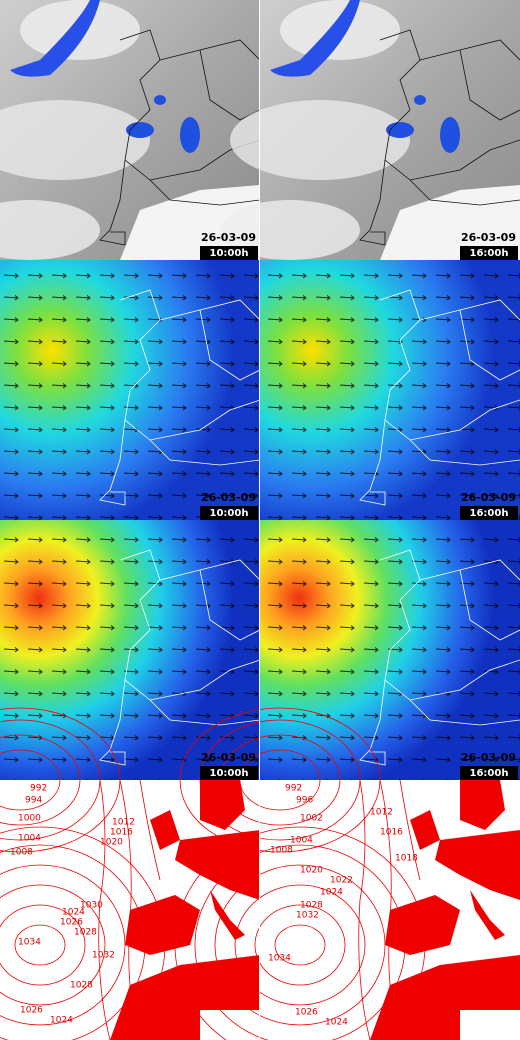 This screenshot has height=1040, width=520. What do you see at coordinates (406, 859) in the screenshot?
I see `isobar-label: 1018` at bounding box center [406, 859].